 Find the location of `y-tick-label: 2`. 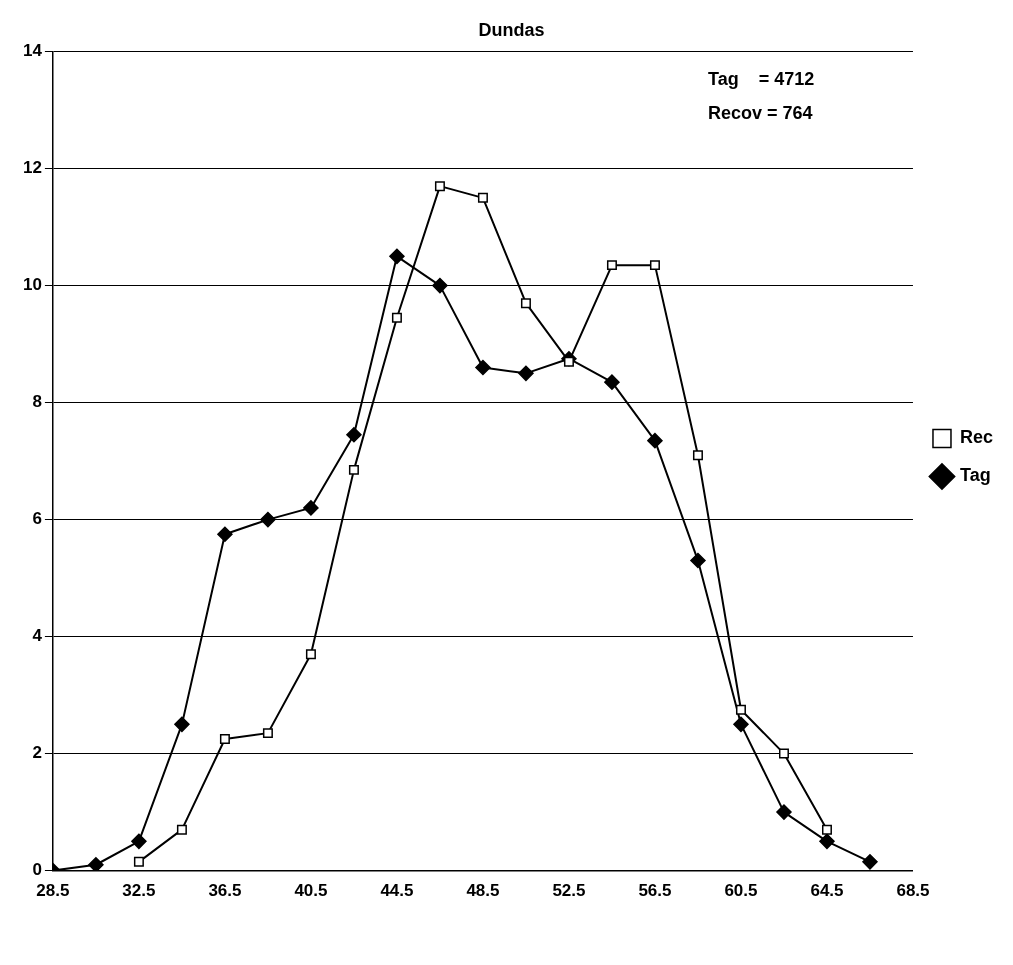

y-tick-label: 2 is located at coordinates (37, 753).